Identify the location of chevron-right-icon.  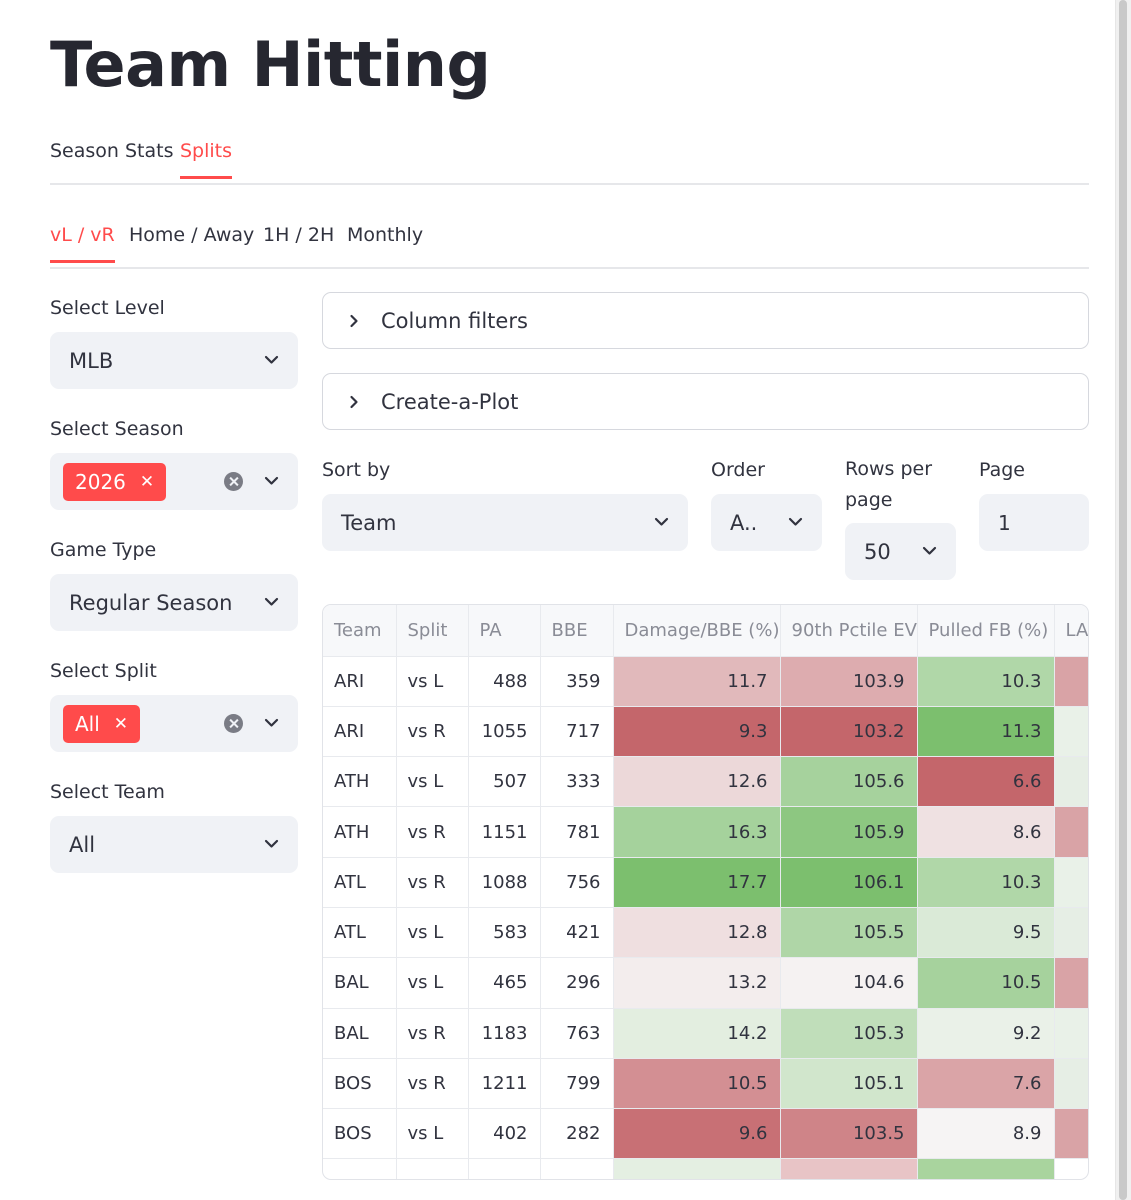
(354, 402).